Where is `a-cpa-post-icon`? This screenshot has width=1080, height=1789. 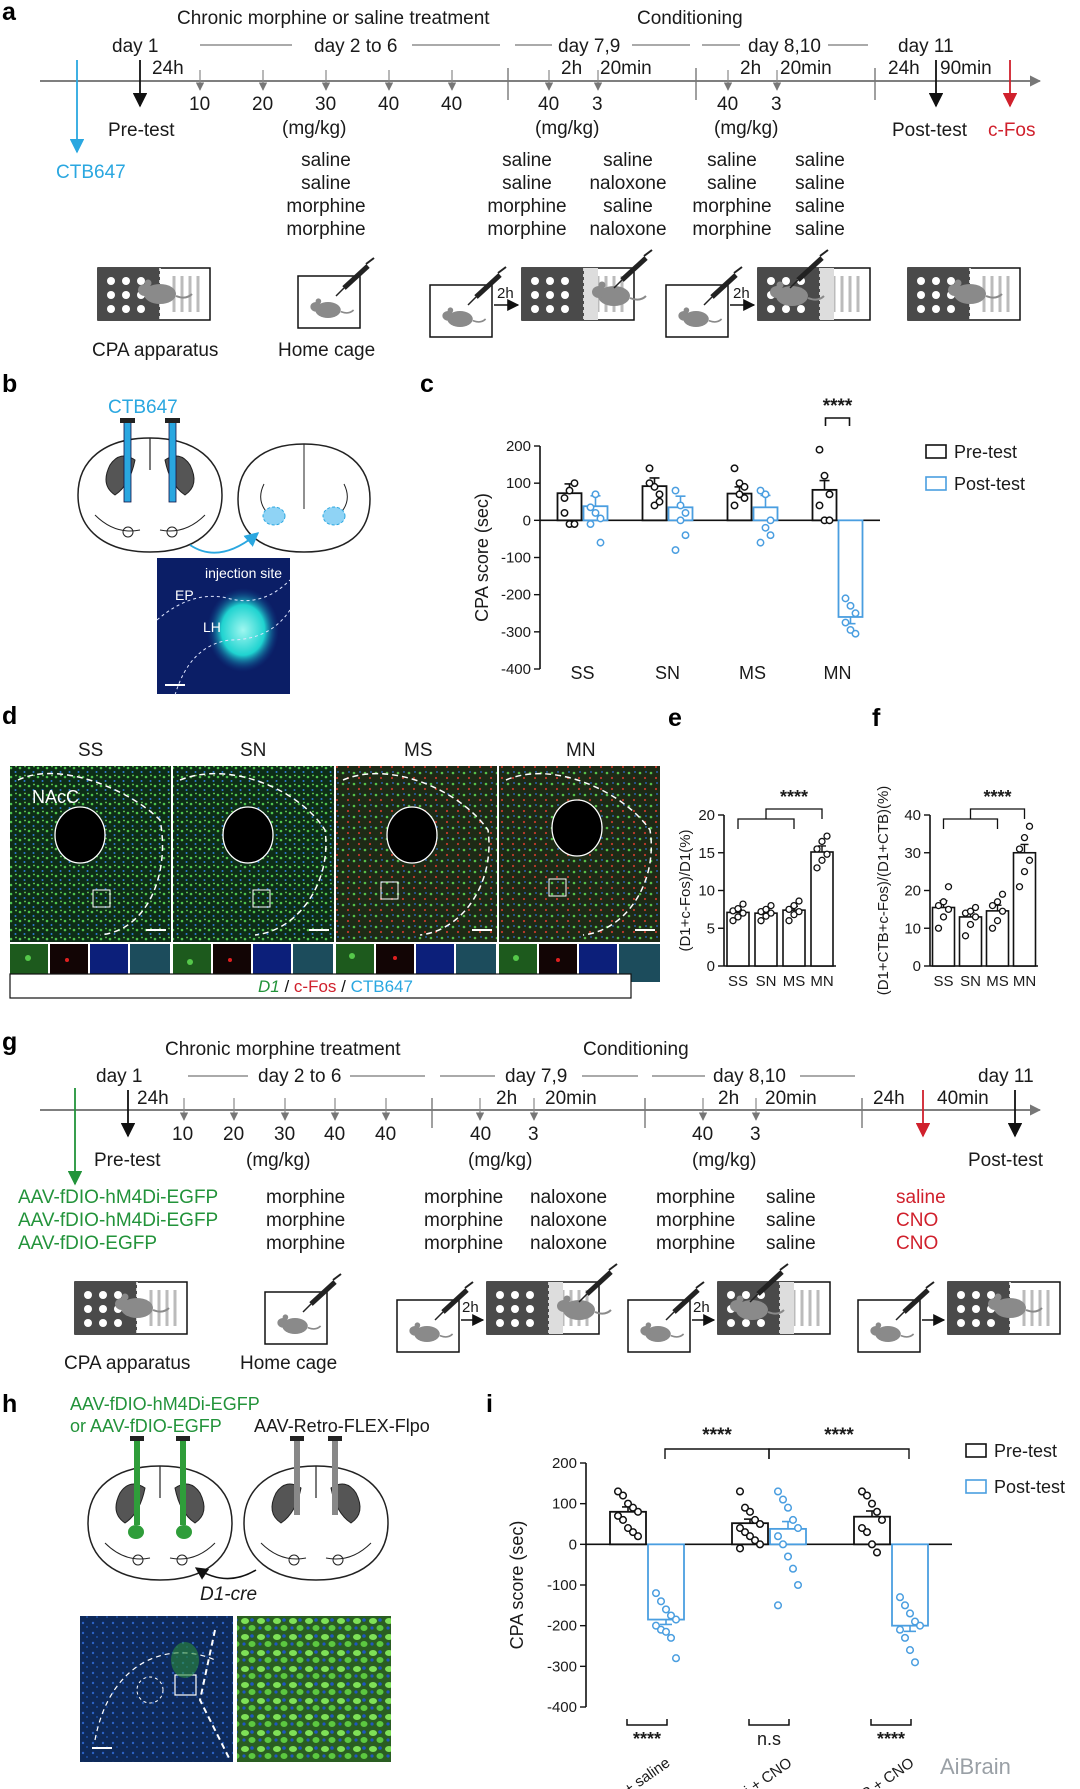 a-cpa-post-icon is located at coordinates (964, 294).